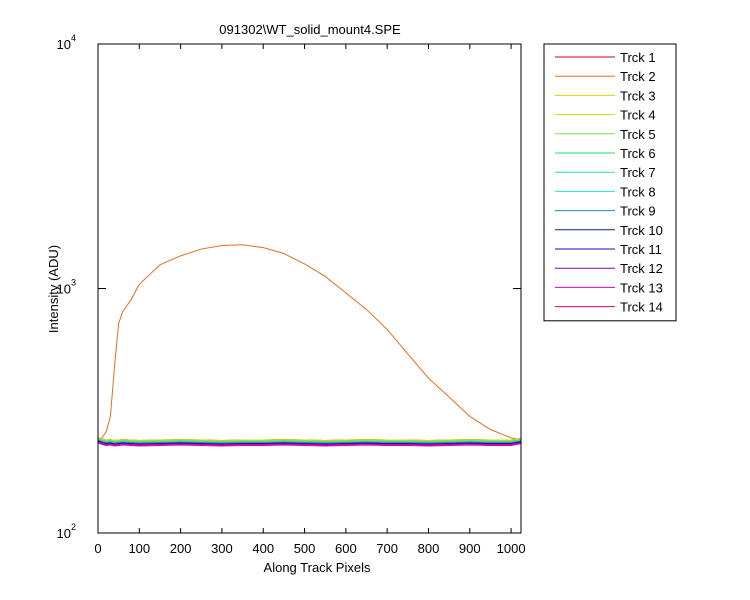 The width and height of the screenshot is (750, 600). What do you see at coordinates (641, 287) in the screenshot?
I see `legend-label: Trck 13` at bounding box center [641, 287].